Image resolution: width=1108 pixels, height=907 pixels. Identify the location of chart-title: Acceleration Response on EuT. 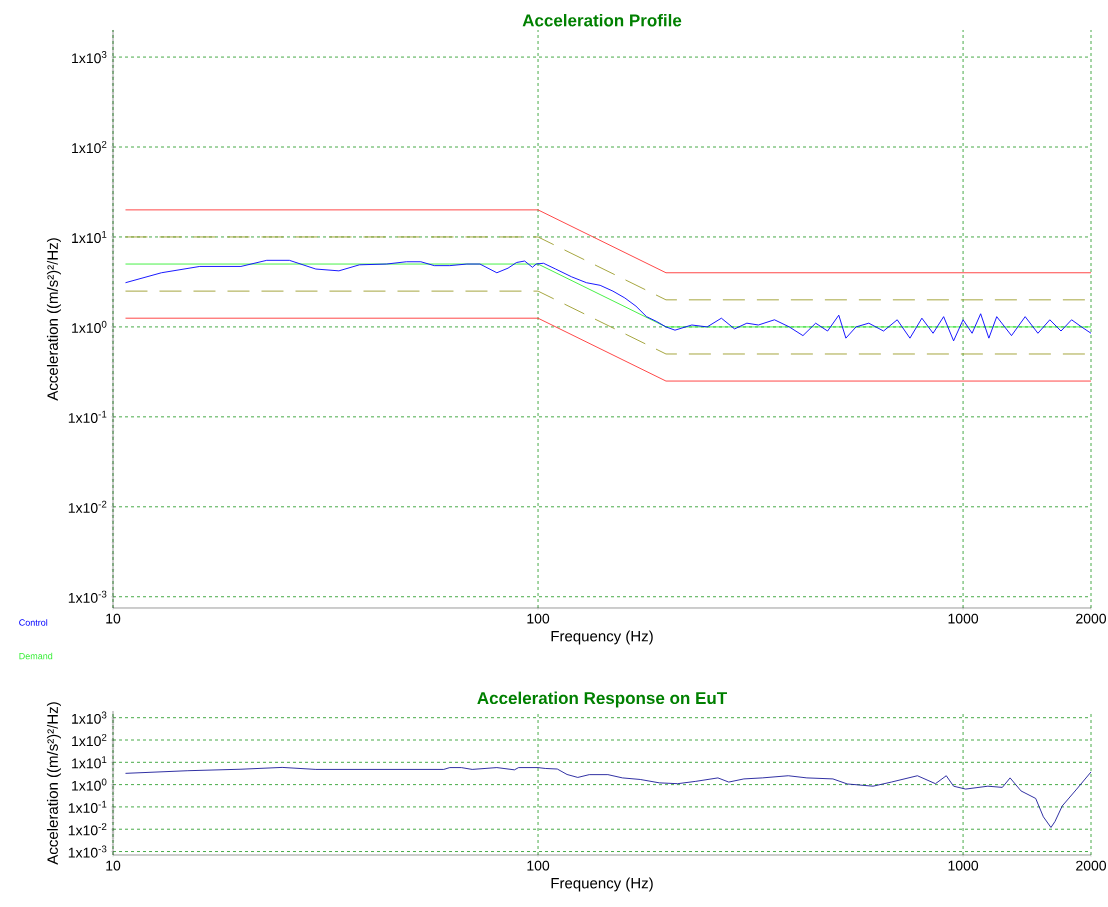
(602, 699).